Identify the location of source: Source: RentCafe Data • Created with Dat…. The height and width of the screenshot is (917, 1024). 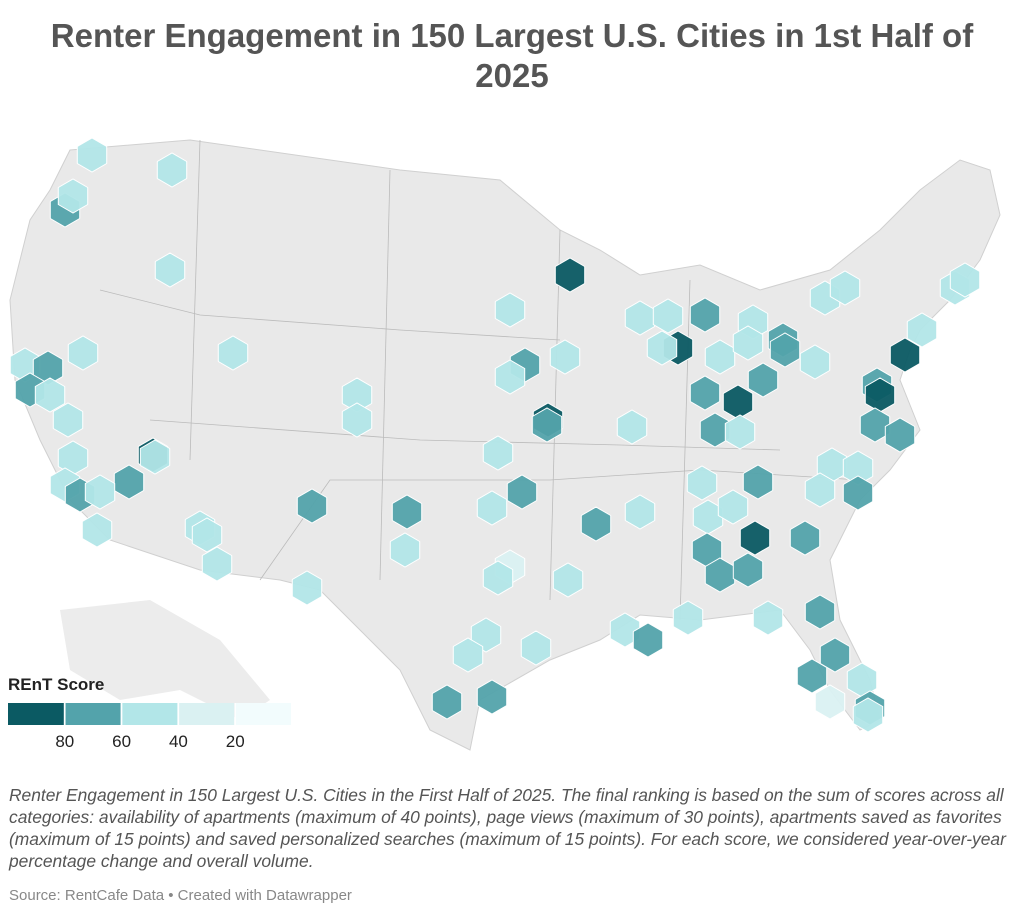
(180, 895).